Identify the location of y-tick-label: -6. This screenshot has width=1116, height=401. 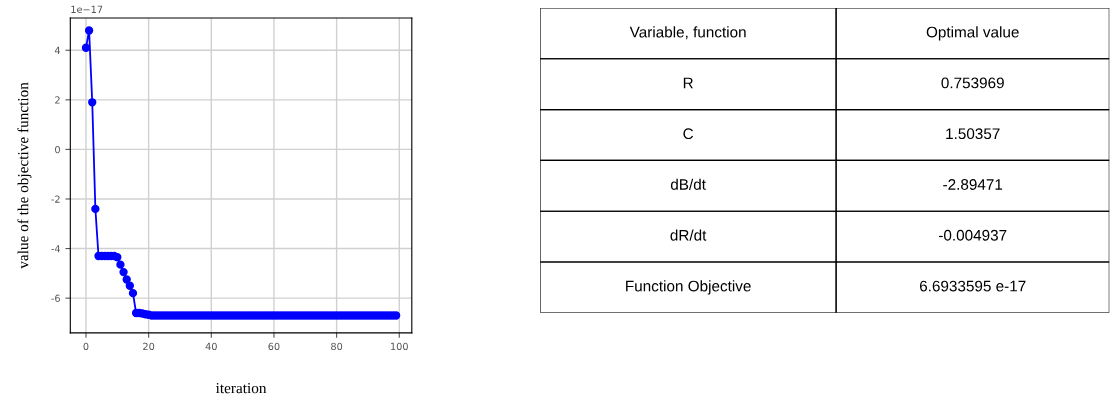
(55, 298).